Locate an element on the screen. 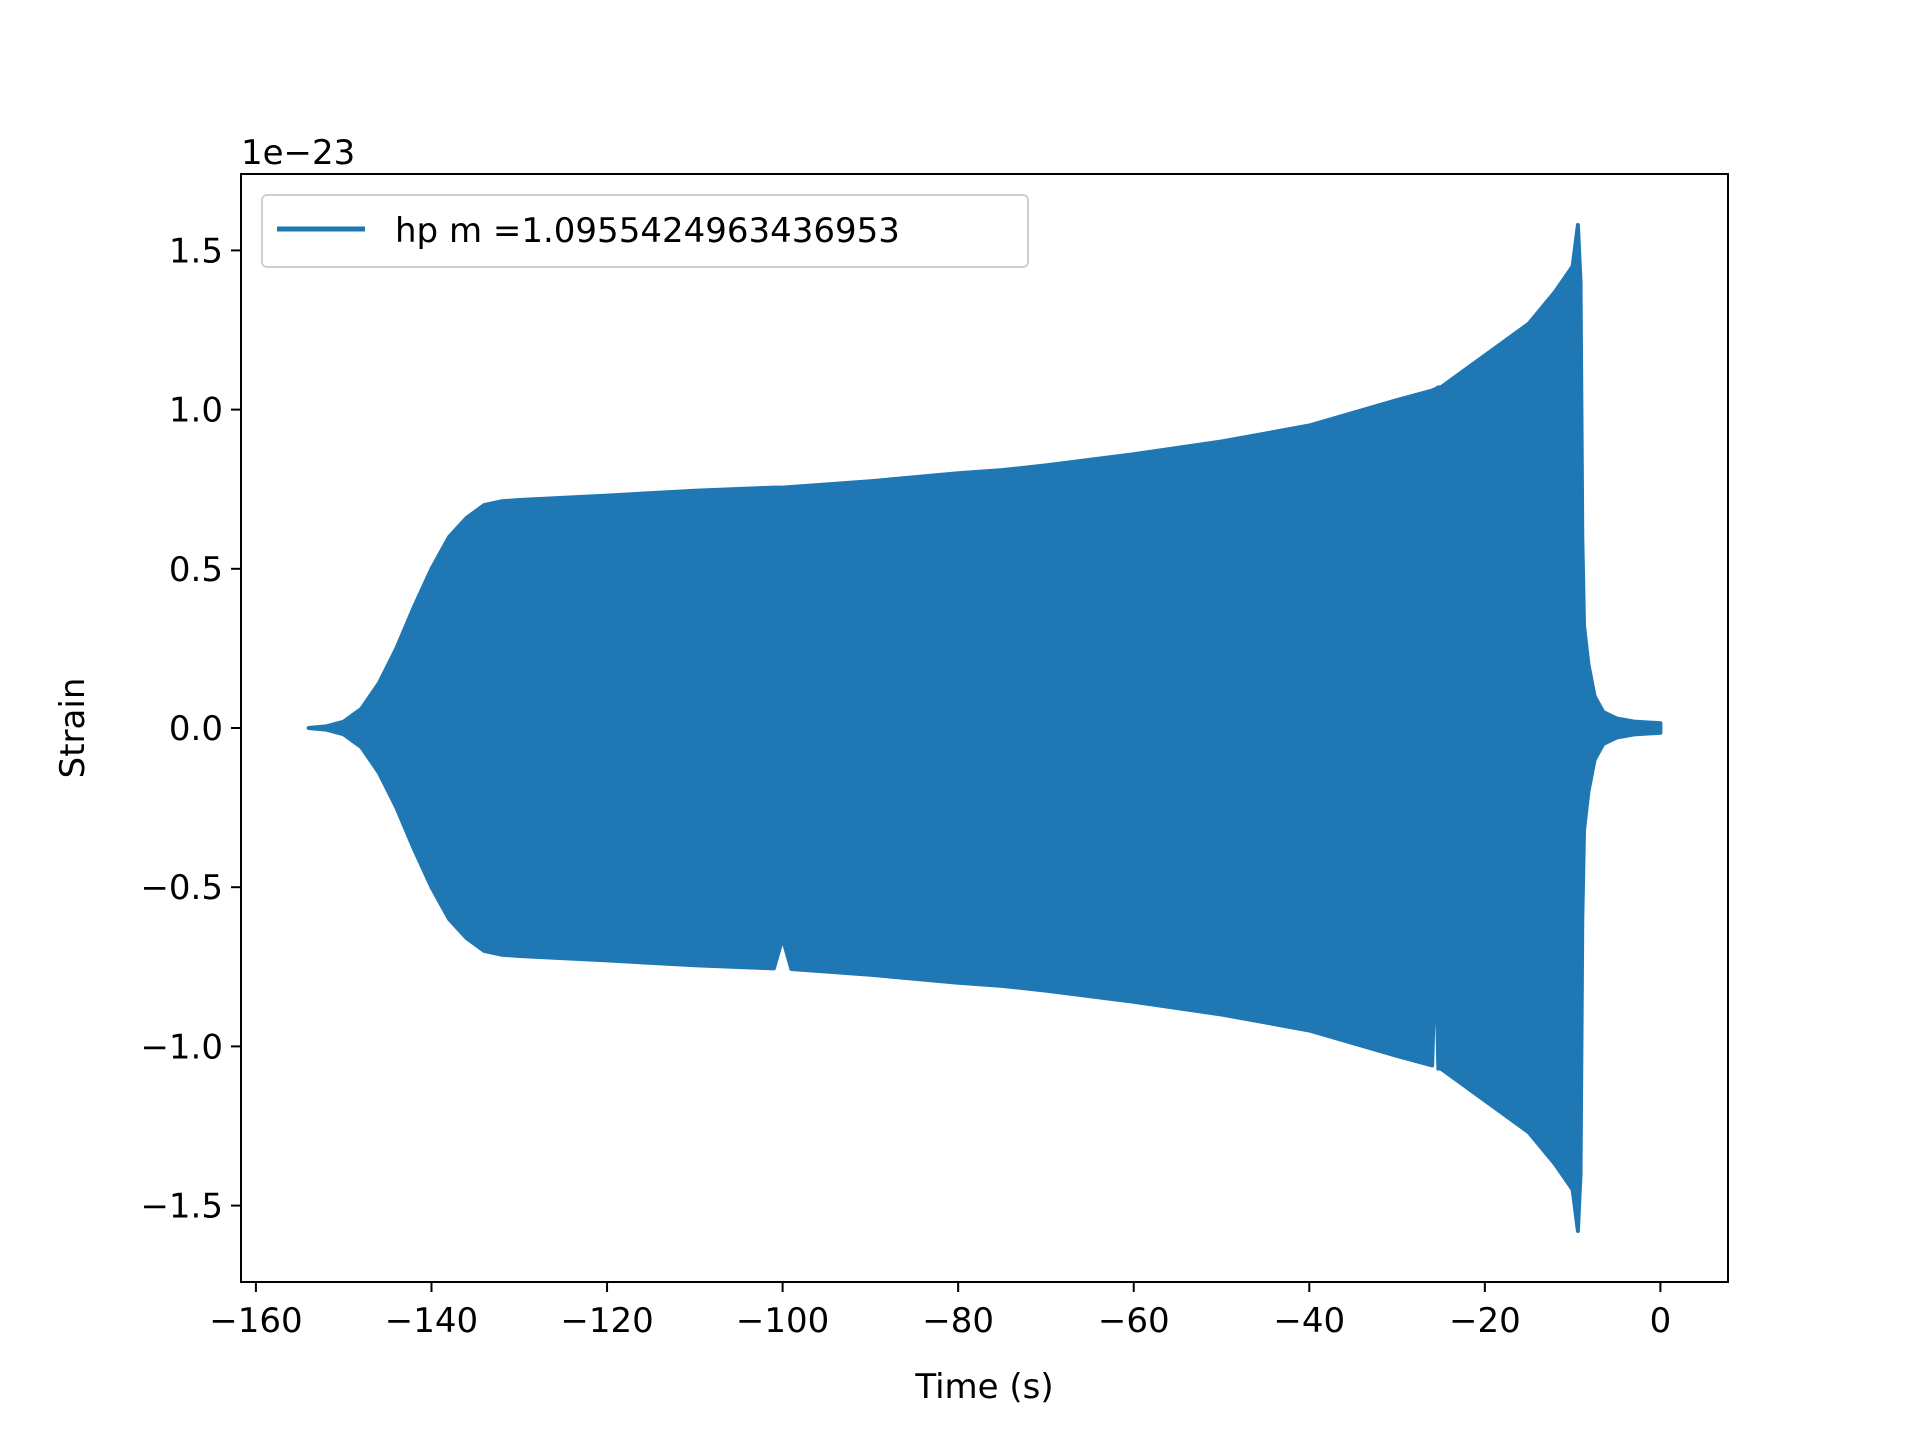  x-axis: −160 −140 −120 −100 −80 −60 −40 −20 0 is located at coordinates (940, 1311).